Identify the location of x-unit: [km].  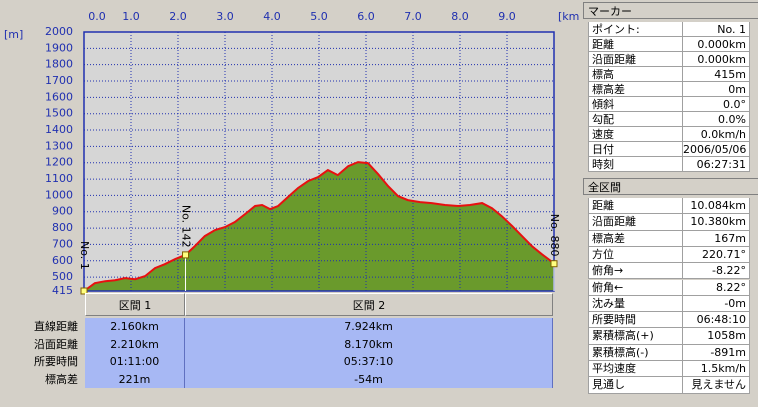
(569, 16).